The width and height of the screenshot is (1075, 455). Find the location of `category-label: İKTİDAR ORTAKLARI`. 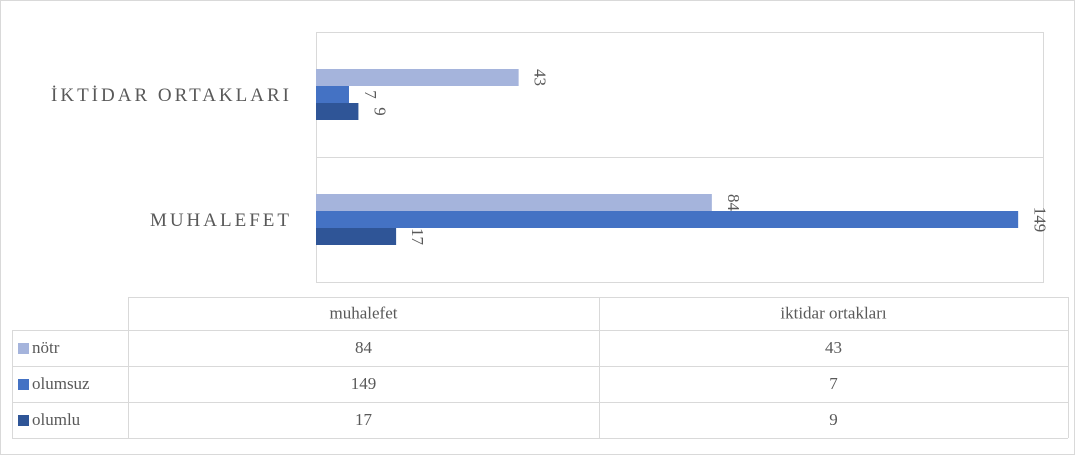

category-label: İKTİDAR ORTAKLARI is located at coordinates (171, 95).